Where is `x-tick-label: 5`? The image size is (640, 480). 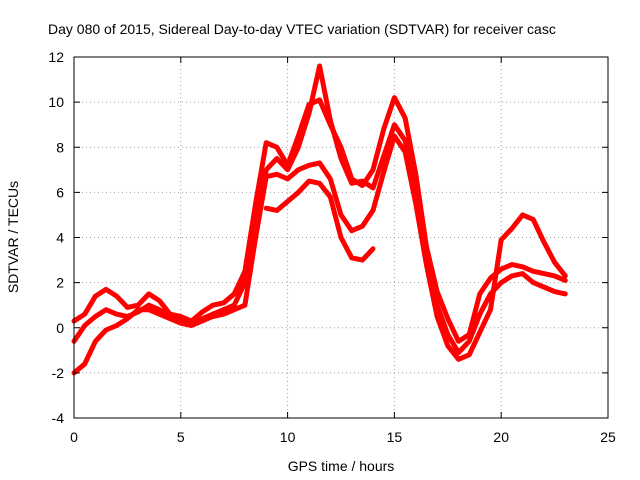 x-tick-label: 5 is located at coordinates (181, 437).